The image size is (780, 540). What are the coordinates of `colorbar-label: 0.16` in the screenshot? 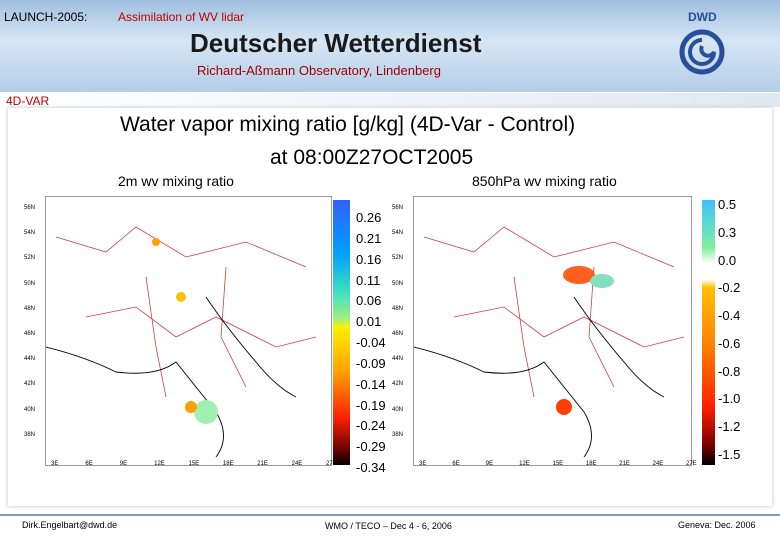 It's located at (369, 259).